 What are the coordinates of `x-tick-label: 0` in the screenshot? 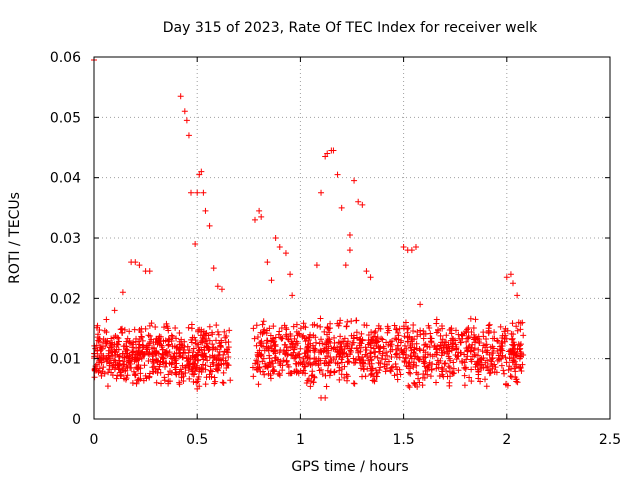 It's located at (94, 440).